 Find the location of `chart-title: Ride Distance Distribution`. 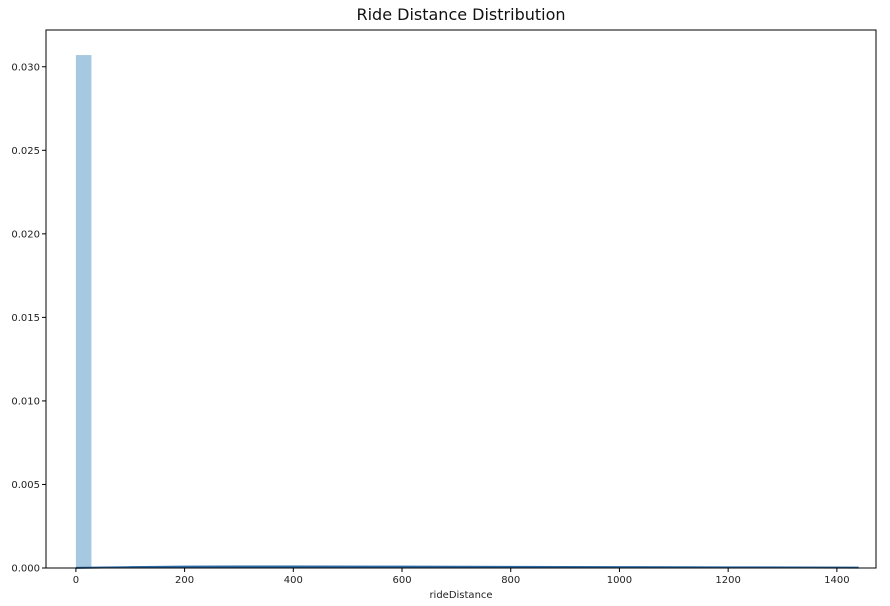

chart-title: Ride Distance Distribution is located at coordinates (460, 14).